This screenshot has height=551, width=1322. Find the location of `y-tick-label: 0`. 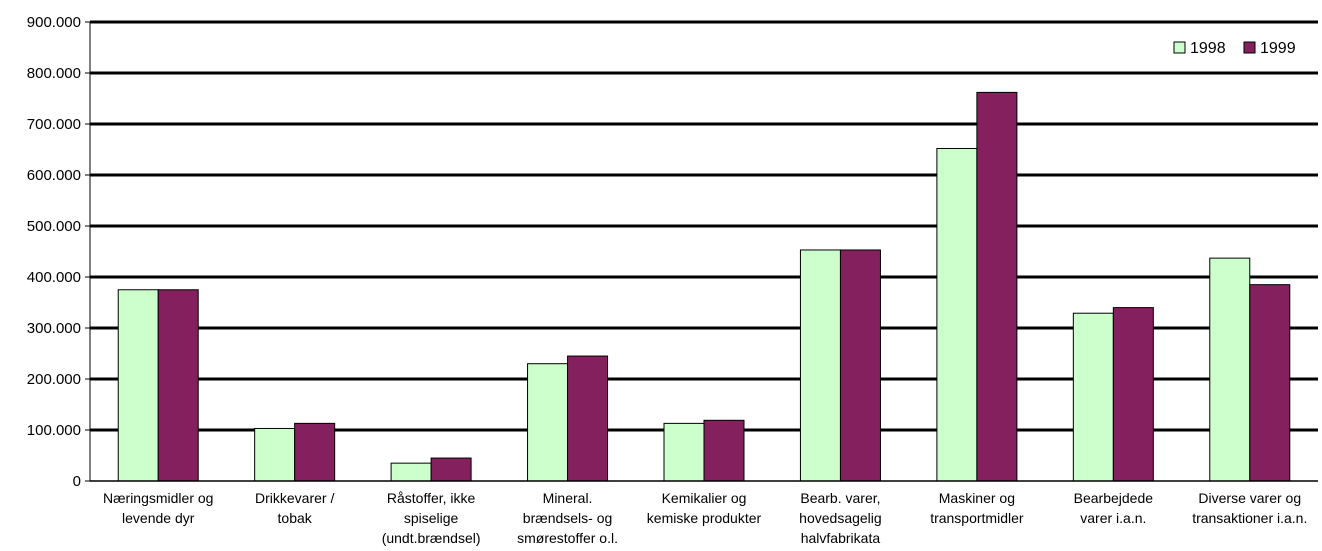

y-tick-label: 0 is located at coordinates (77, 481).